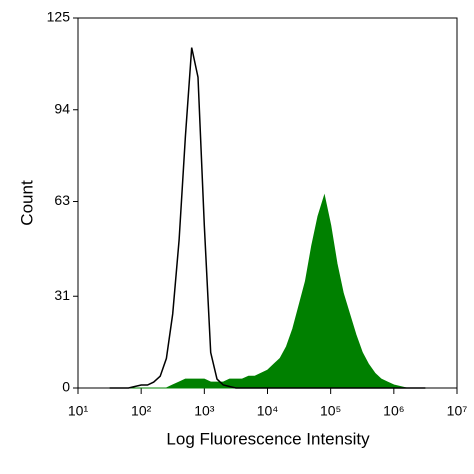 The image size is (474, 474). Describe the element at coordinates (268, 411) in the screenshot. I see `x-tick-label: 10⁴` at that location.